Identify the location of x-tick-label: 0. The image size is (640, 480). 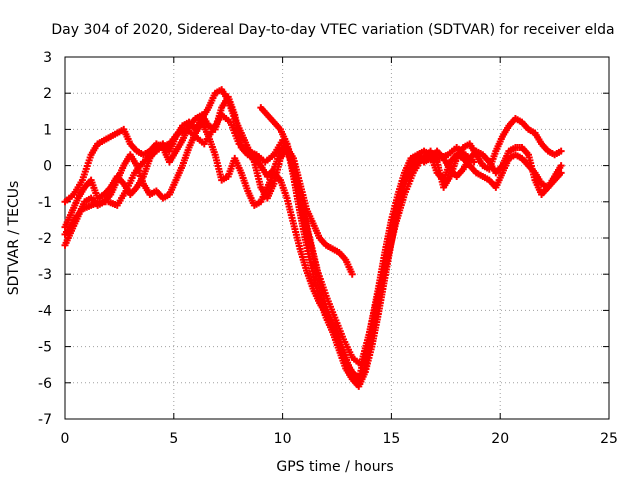
(65, 439).